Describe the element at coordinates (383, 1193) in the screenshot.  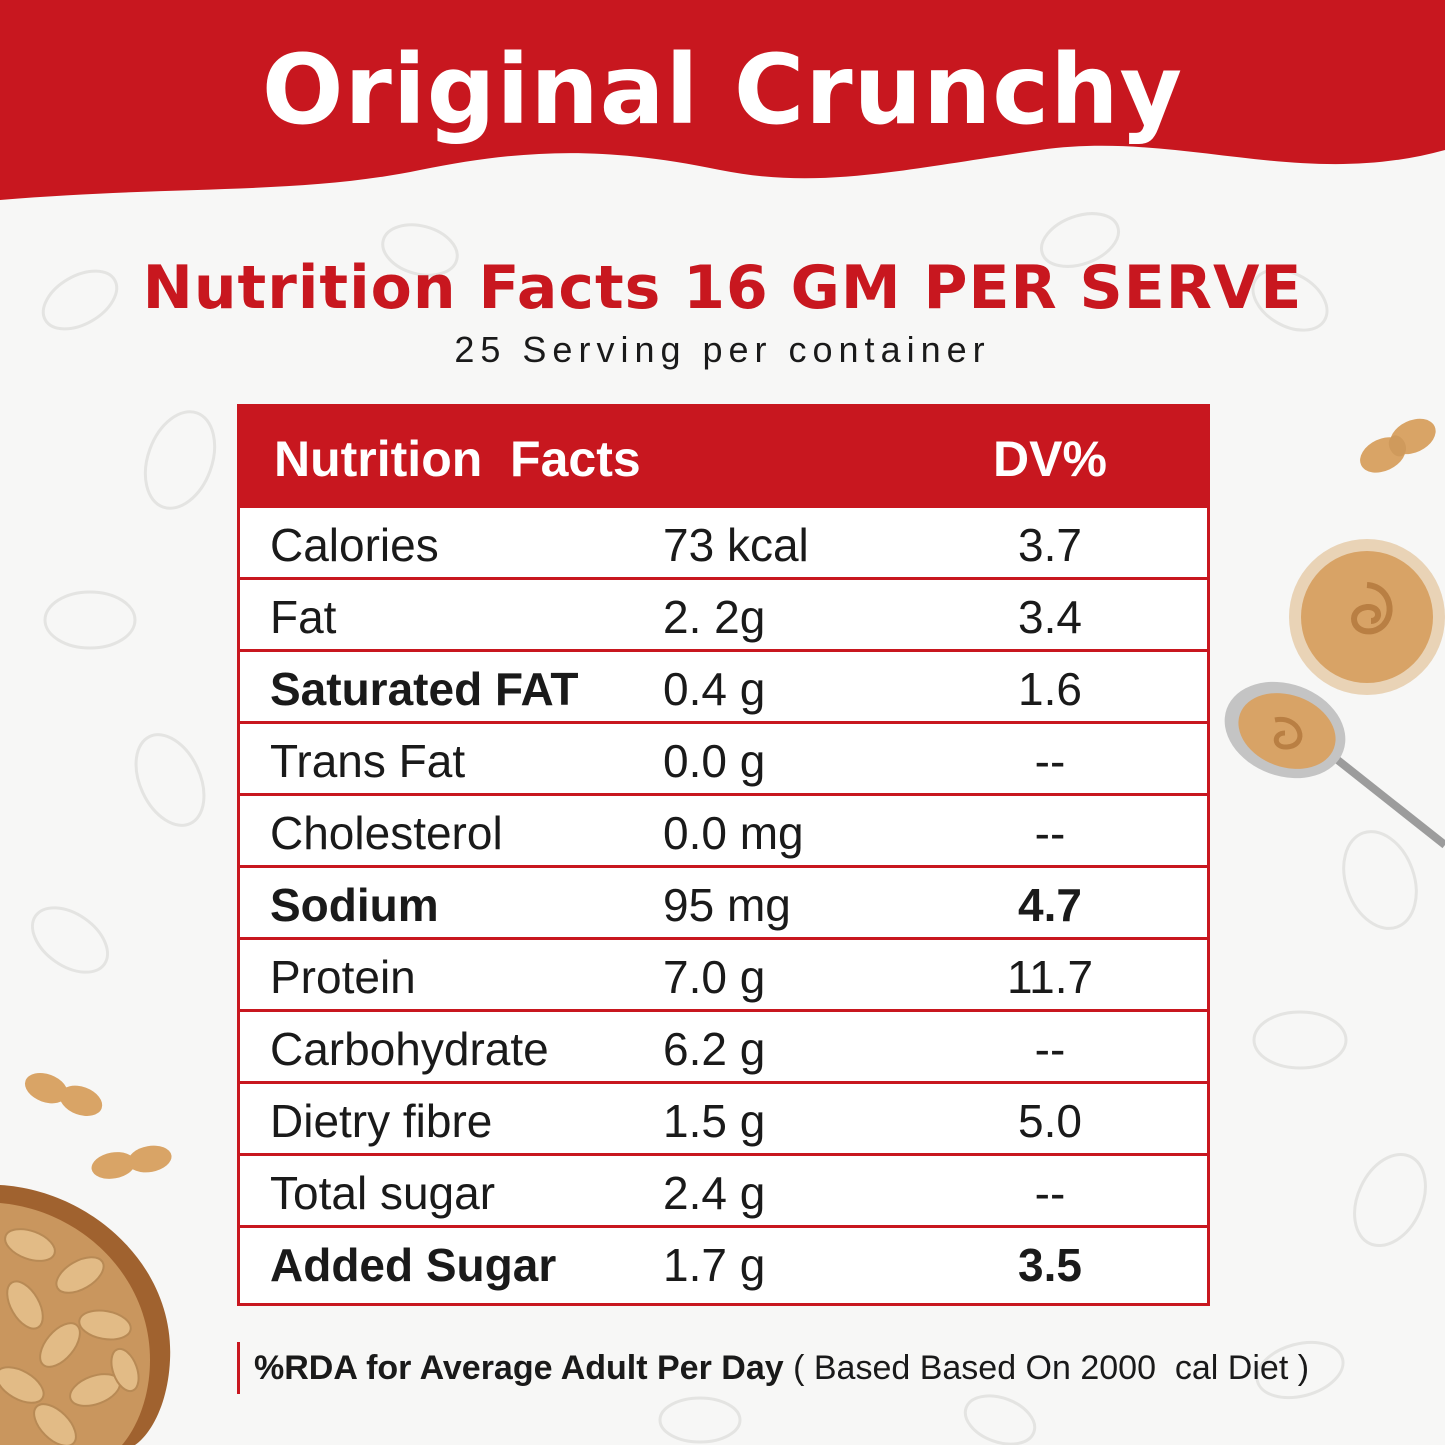
I see `nutrient-name: Total sugar` at that location.